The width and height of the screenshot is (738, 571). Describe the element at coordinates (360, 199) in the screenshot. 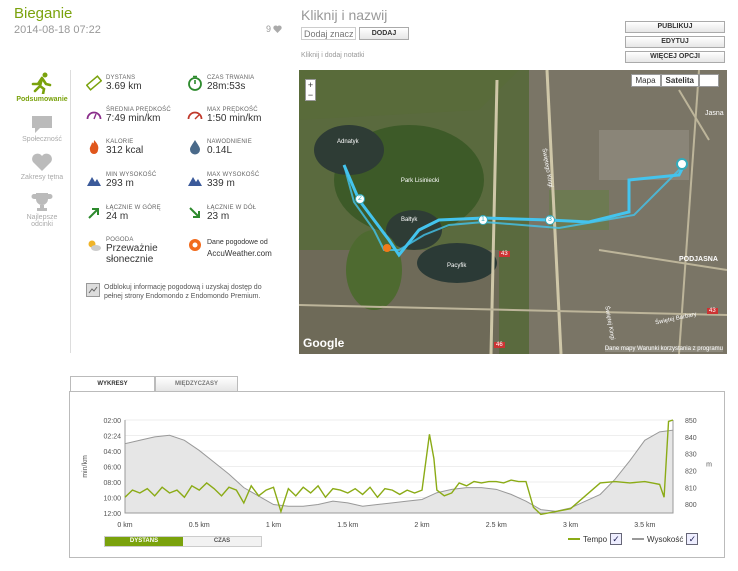

I see `km-marker: 2` at that location.